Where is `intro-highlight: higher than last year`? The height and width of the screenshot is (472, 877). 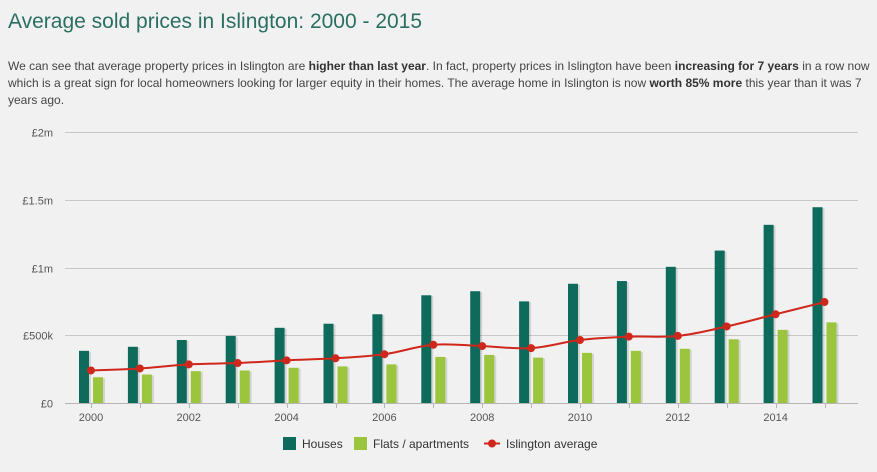
intro-highlight: higher than last year is located at coordinates (367, 66).